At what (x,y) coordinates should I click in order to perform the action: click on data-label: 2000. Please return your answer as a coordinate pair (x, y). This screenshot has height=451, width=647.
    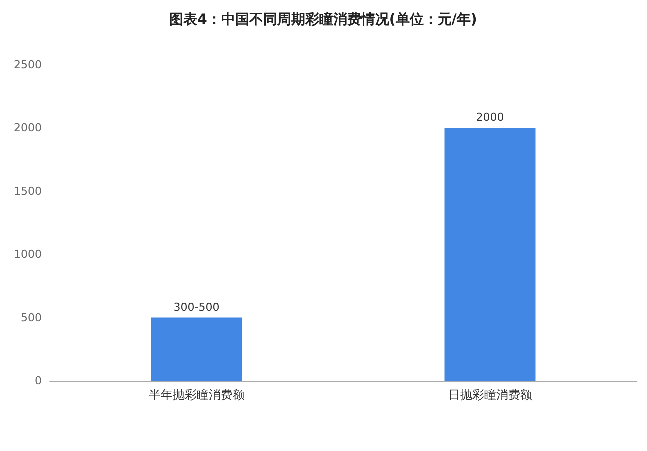
    Looking at the image, I should click on (490, 117).